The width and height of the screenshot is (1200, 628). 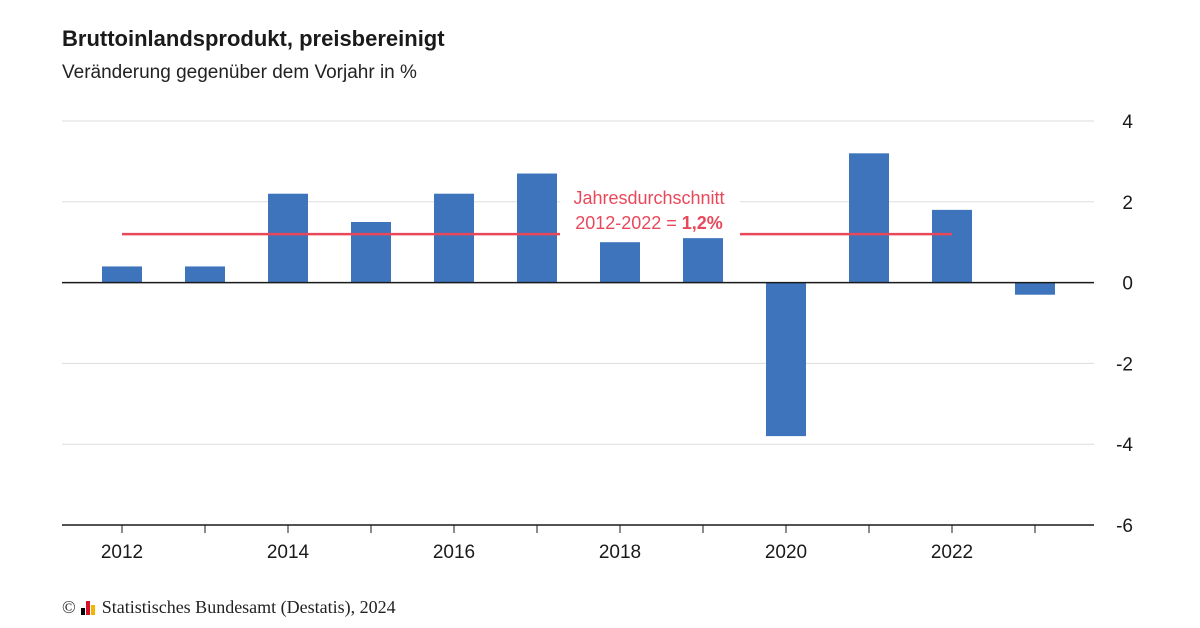 I want to click on bar-2021, so click(x=869, y=218).